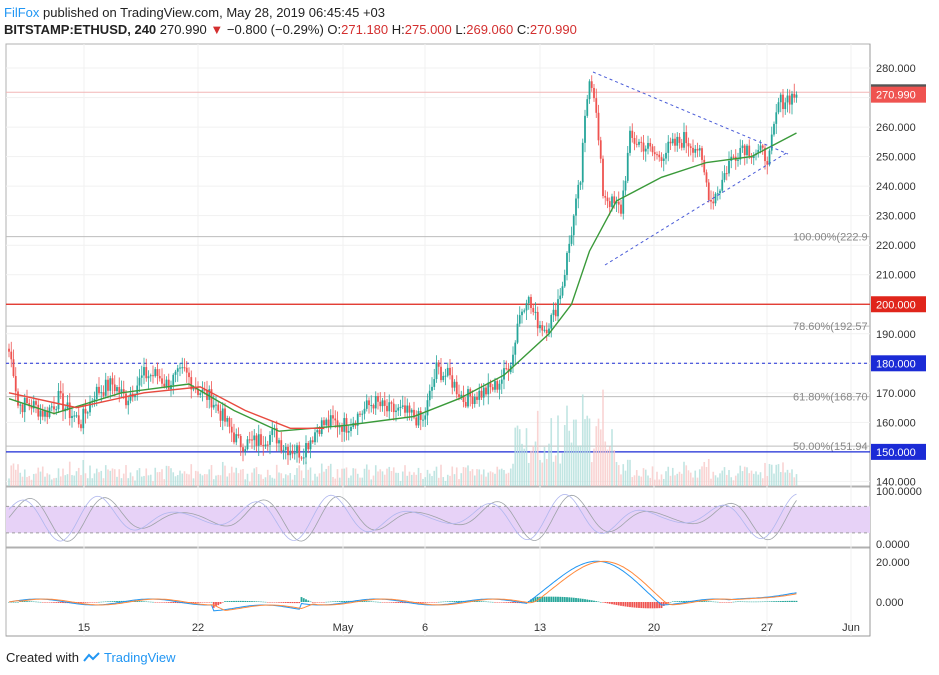 The width and height of the screenshot is (939, 675). I want to click on rsi-tick-label: 100.0000, so click(899, 492).